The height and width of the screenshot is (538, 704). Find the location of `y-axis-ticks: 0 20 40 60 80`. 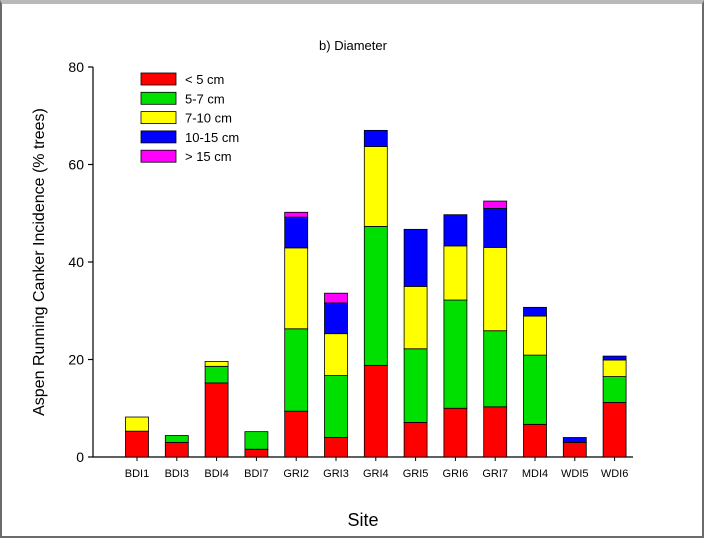

y-axis-ticks: 0 20 40 60 80 is located at coordinates (80, 262).